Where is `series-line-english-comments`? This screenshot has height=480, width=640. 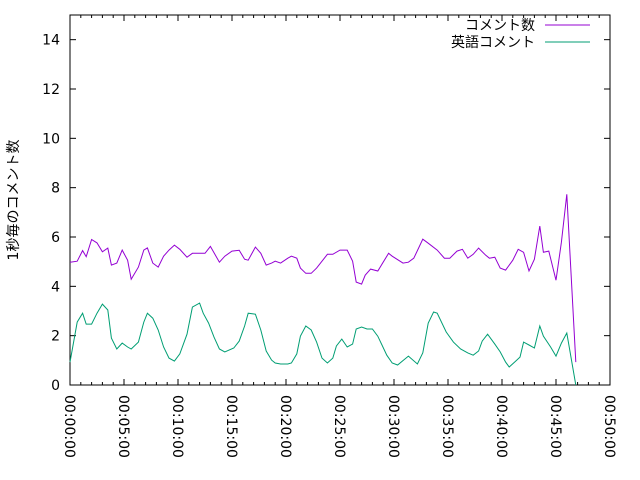 series-line-english-comments is located at coordinates (323, 344).